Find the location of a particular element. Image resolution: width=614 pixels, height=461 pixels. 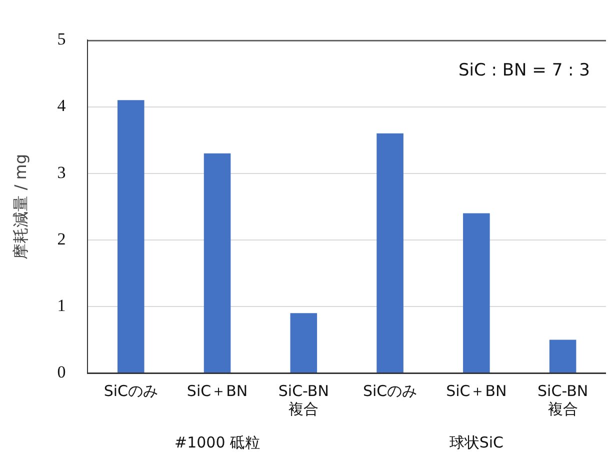

text: #1000 砥粒 is located at coordinates (217, 442).